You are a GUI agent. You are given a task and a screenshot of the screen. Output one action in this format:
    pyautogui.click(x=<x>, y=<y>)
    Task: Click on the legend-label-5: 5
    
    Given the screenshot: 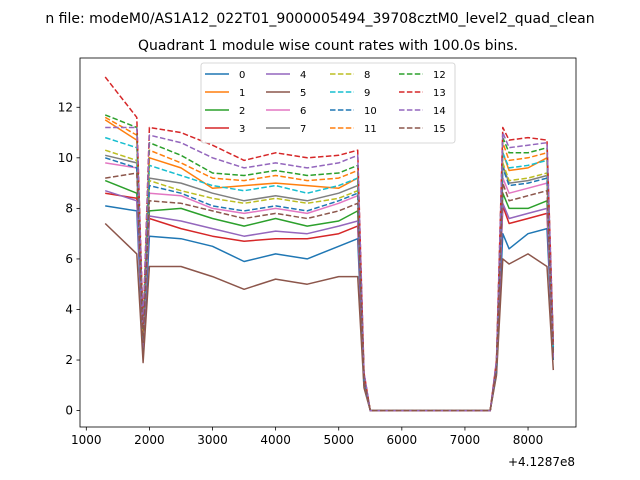 What is the action you would take?
    pyautogui.click(x=303, y=93)
    